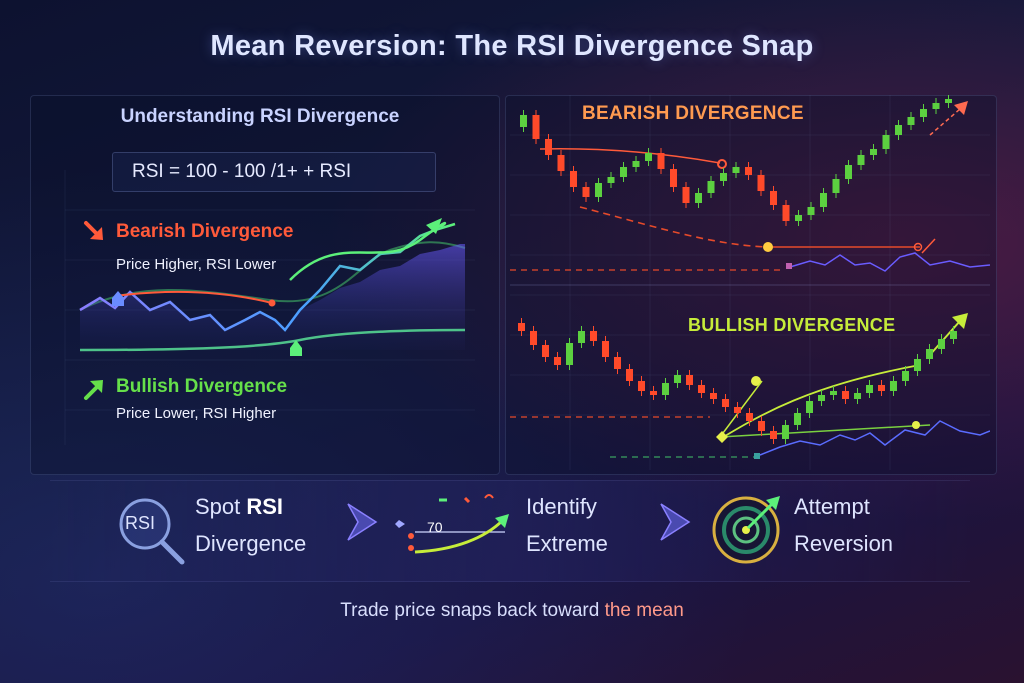 The height and width of the screenshot is (683, 1024). I want to click on upper-dashed-arrow, so click(945, 122).